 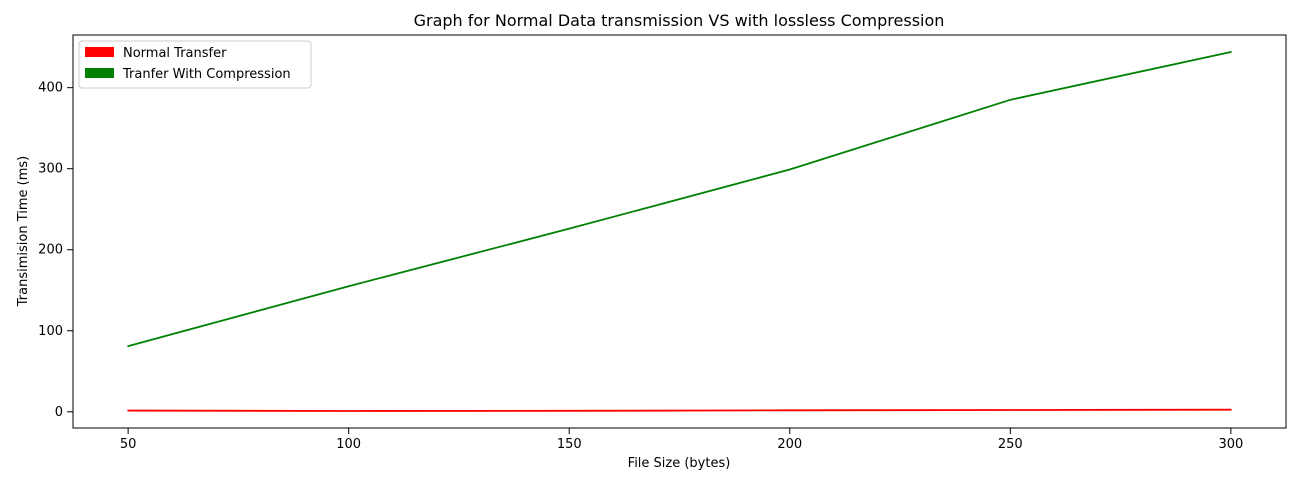 I want to click on x-tick-label: 250, so click(x=1010, y=444).